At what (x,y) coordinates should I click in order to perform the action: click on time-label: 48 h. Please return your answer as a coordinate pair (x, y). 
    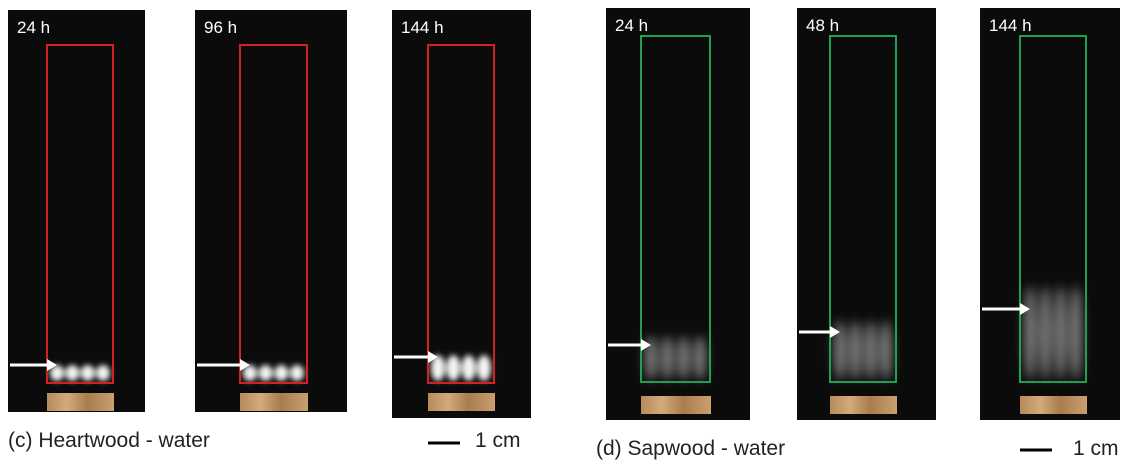
    Looking at the image, I should click on (822, 25).